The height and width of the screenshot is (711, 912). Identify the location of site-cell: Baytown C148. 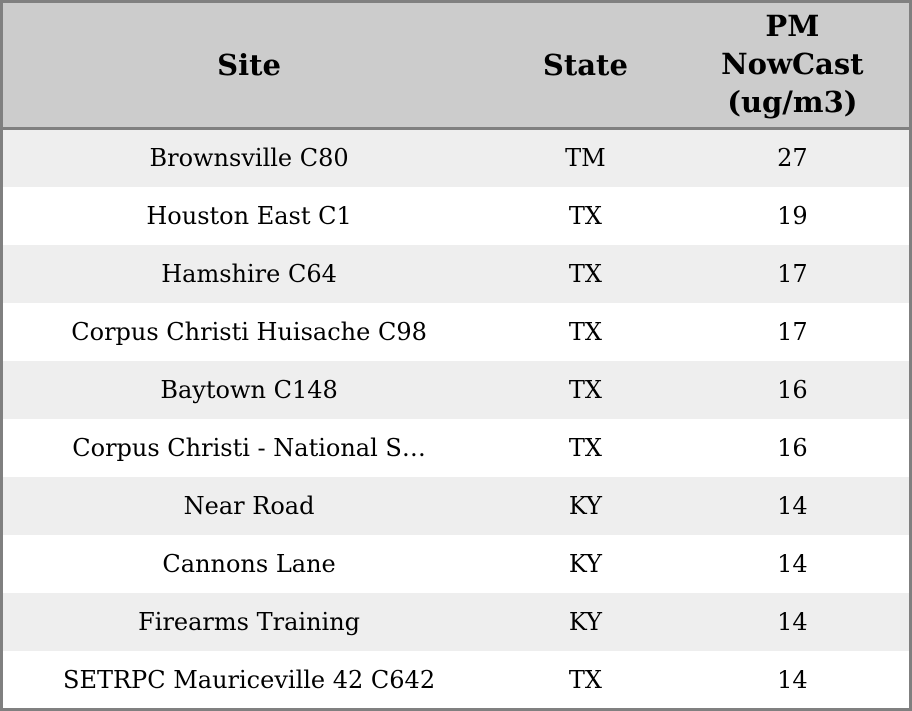
(249, 389).